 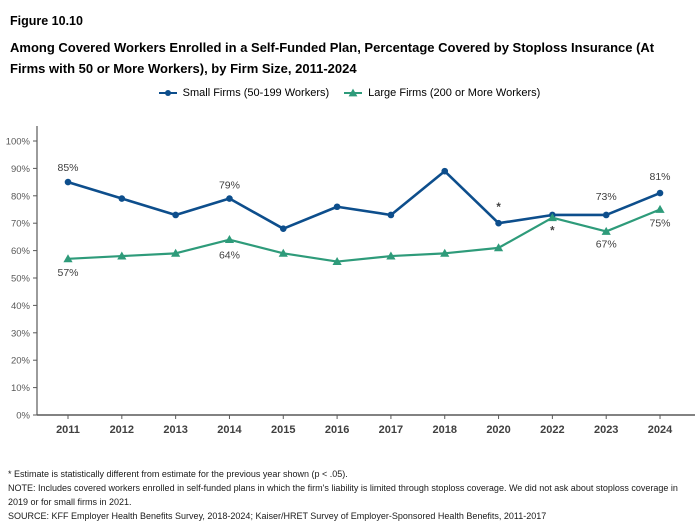 I want to click on y-axis-tick-label: 30%, so click(x=21, y=333).